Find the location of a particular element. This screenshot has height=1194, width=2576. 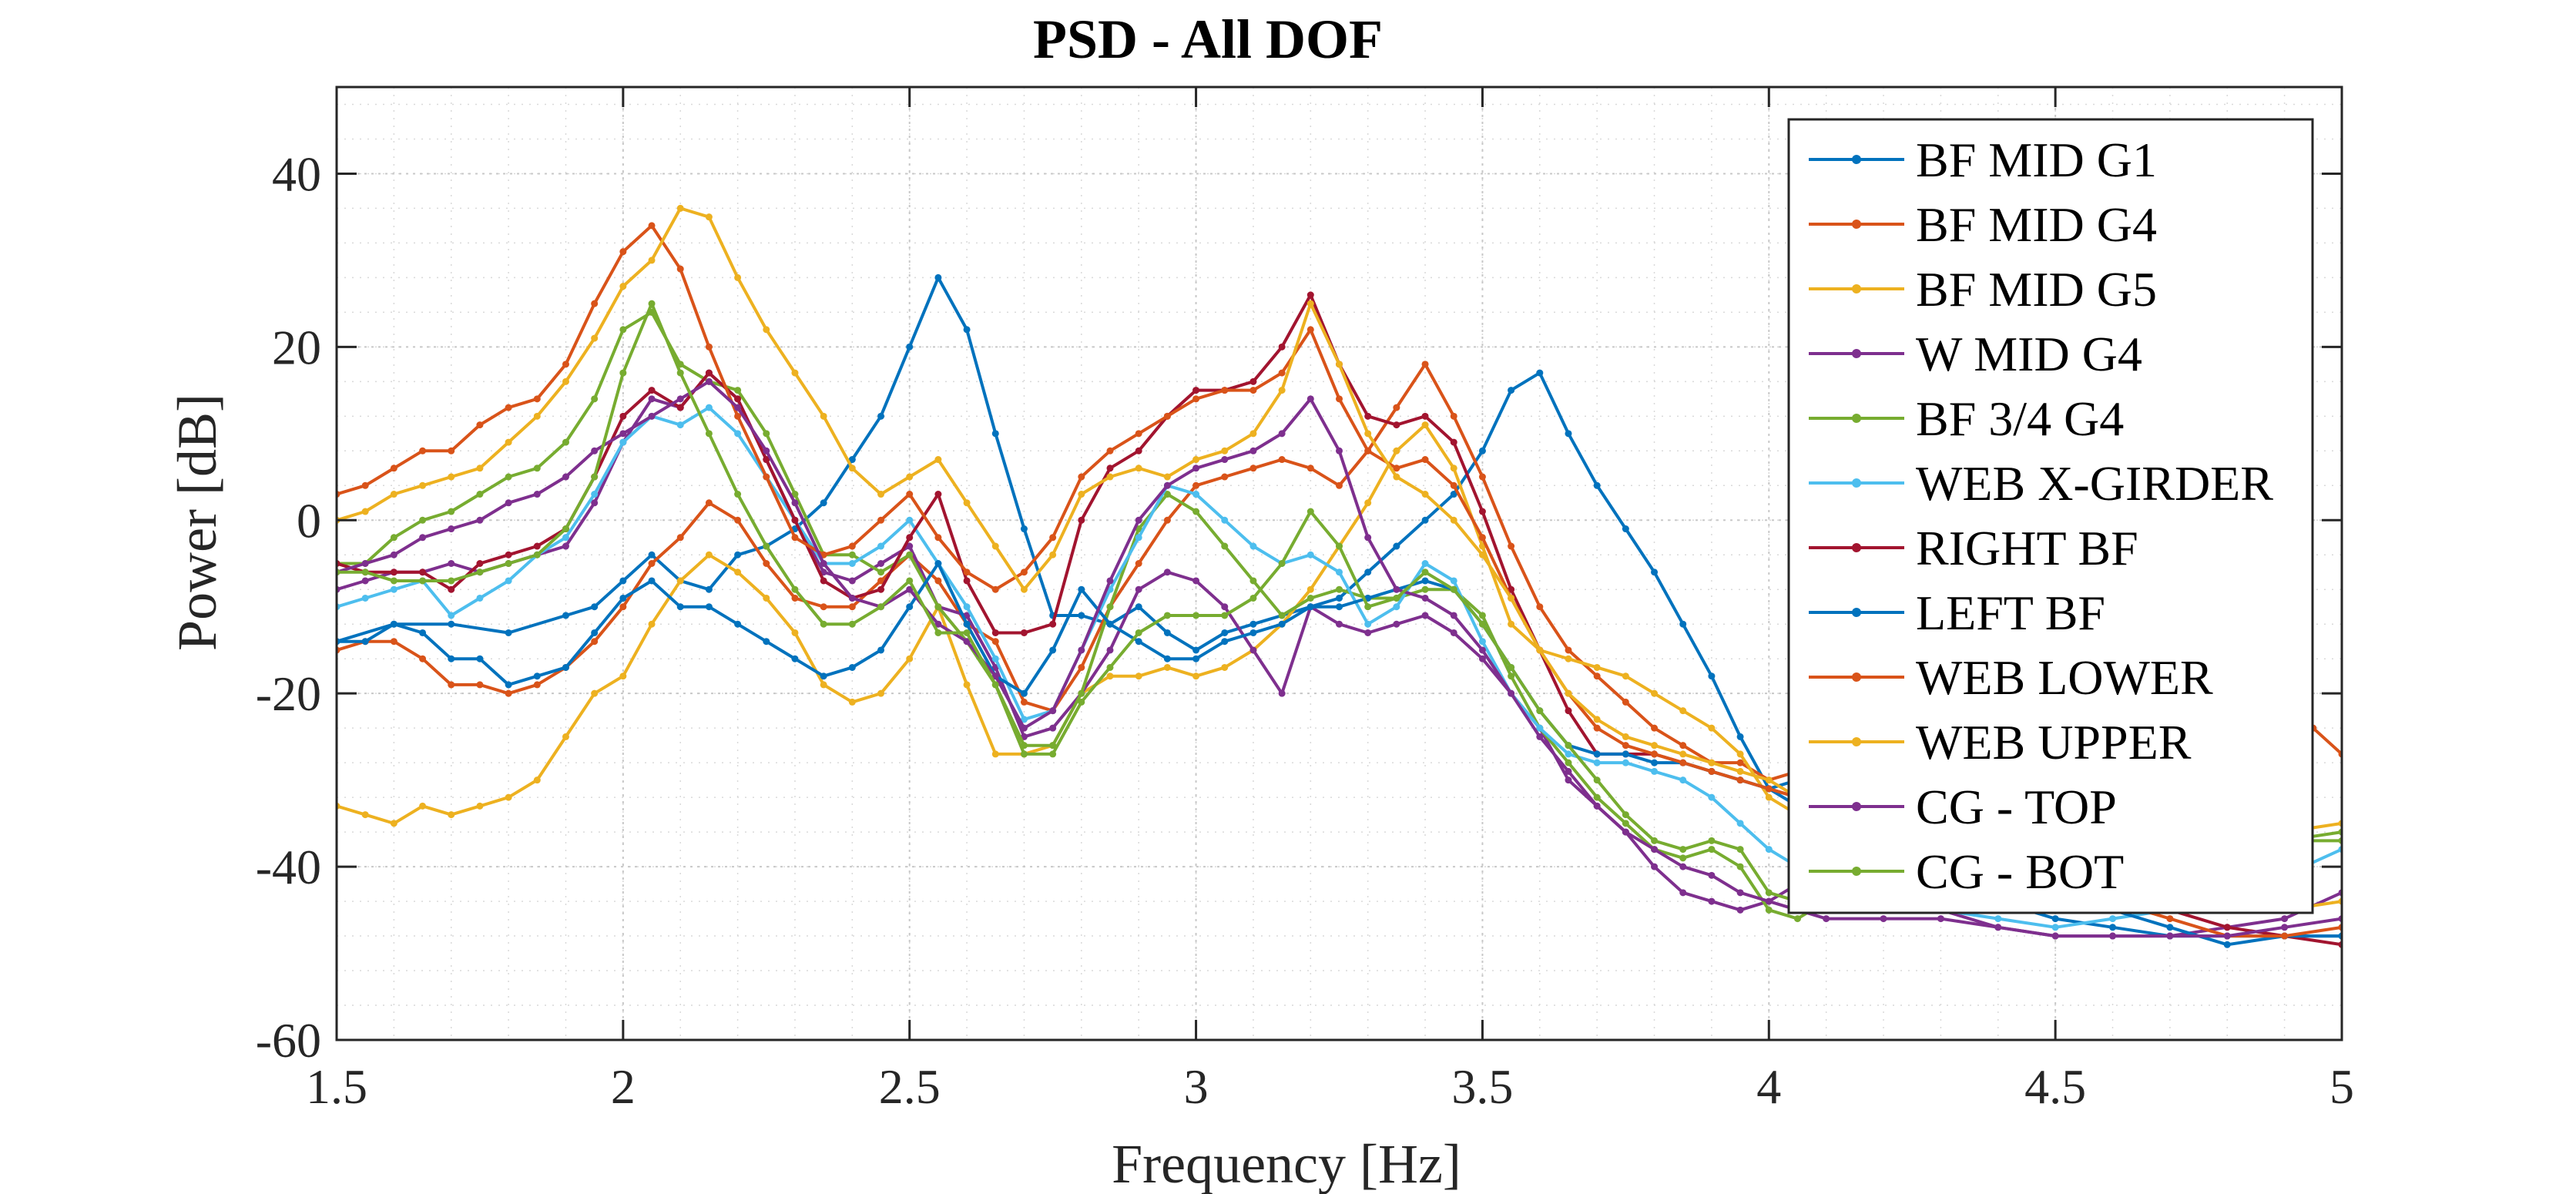

y-tick-label: -40 is located at coordinates (288, 867).